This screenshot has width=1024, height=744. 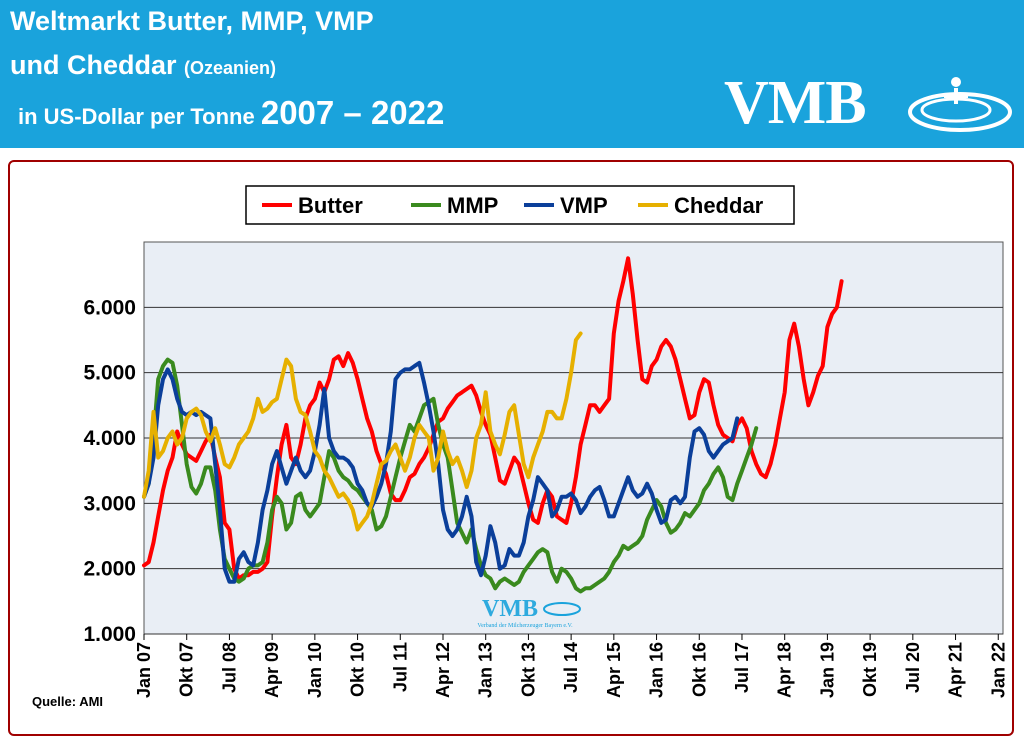 I want to click on x-tick-label: Apr 15, so click(x=614, y=670).